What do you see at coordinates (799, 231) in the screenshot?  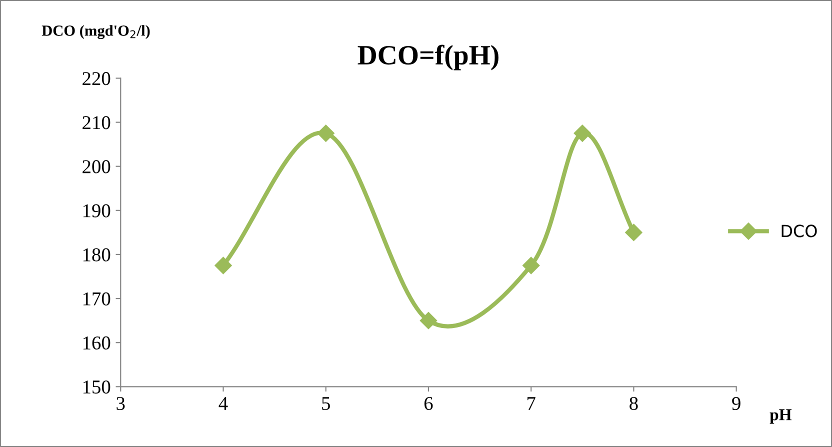 I see `legend-label: DCO` at bounding box center [799, 231].